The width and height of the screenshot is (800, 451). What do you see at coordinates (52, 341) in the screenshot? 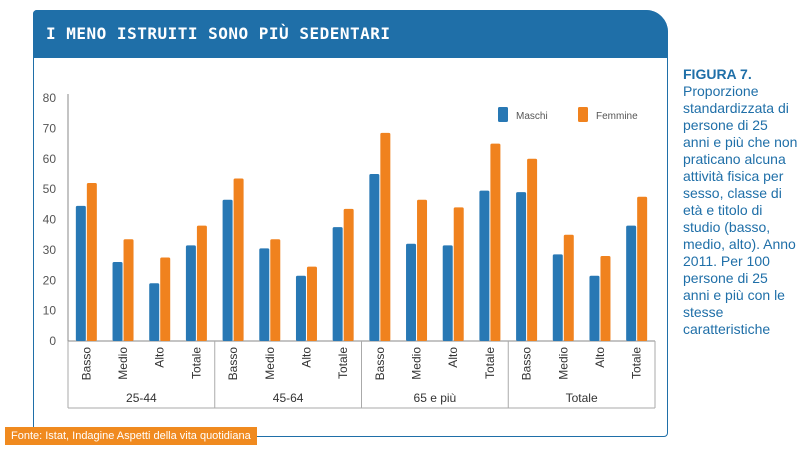
I see `y-tick-label: 0` at bounding box center [52, 341].